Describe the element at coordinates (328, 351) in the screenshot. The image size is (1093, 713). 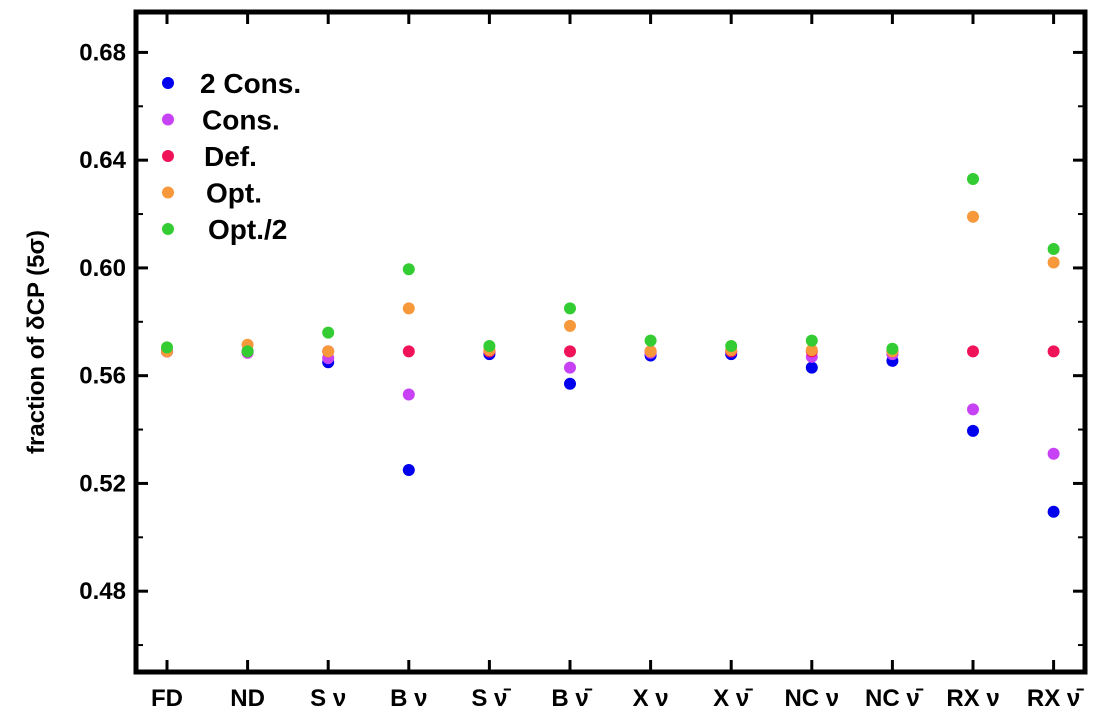
I see `point-opt--2` at that location.